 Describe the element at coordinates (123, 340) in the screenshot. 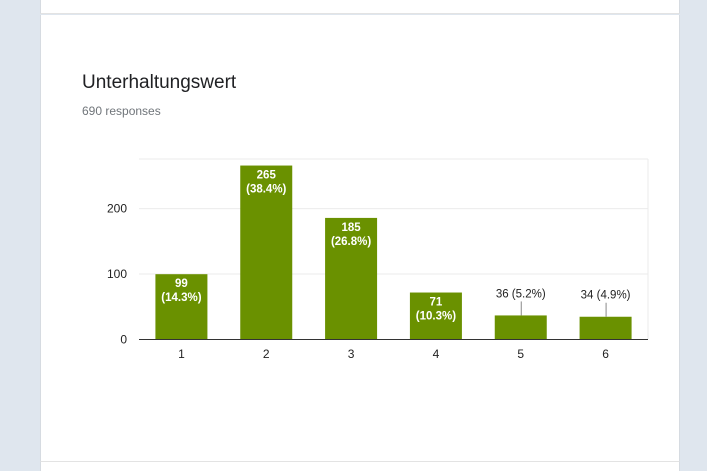

I see `y-tick-label: 0` at that location.